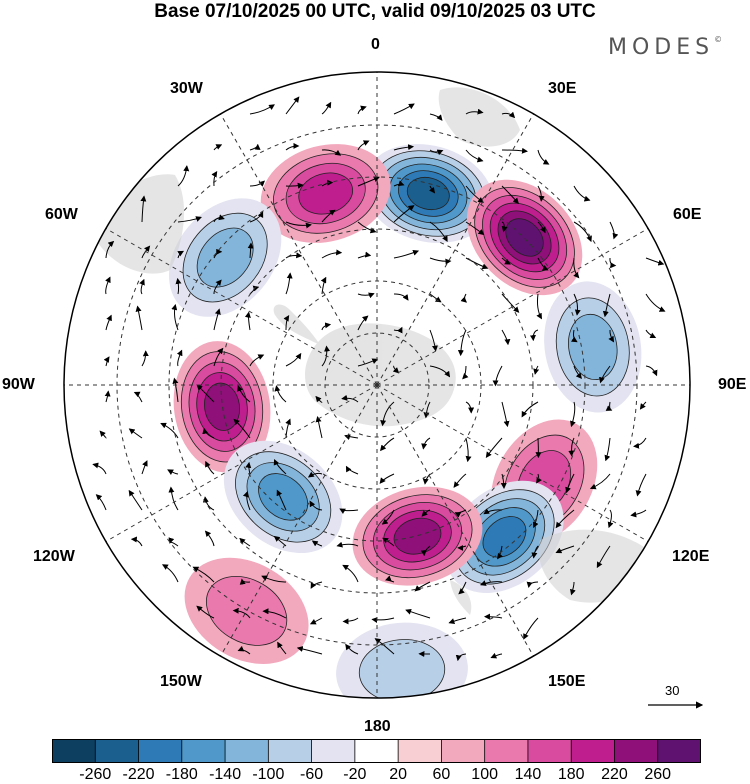 Image resolution: width=750 pixels, height=784 pixels. What do you see at coordinates (562, 89) in the screenshot?
I see `lon-label-30e: 30E` at bounding box center [562, 89].